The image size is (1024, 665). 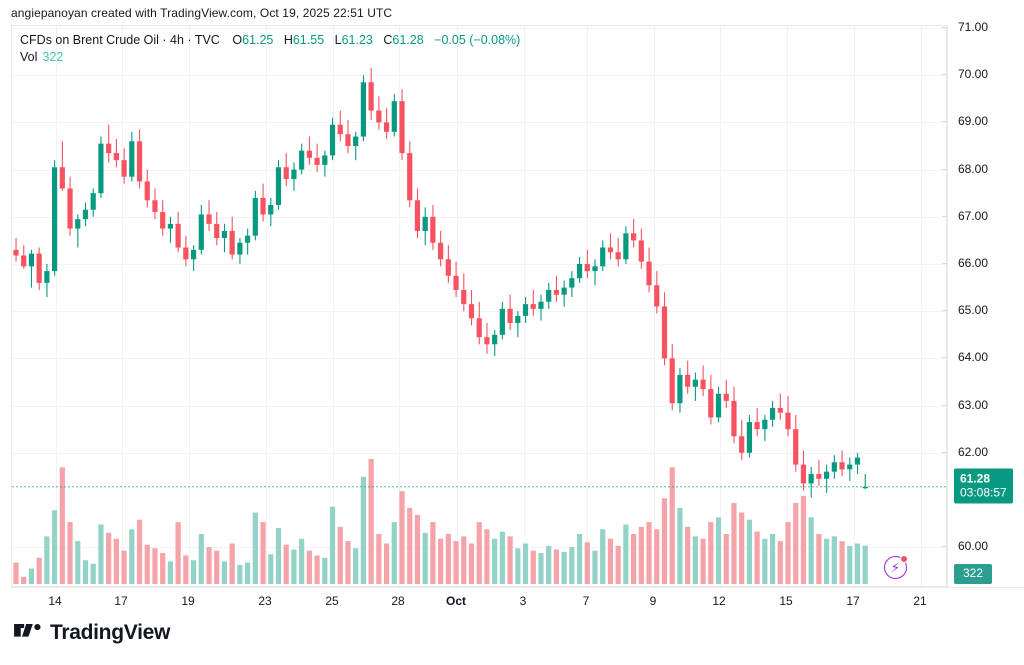 I want to click on price-axis-label: 65.00, so click(x=973, y=310).